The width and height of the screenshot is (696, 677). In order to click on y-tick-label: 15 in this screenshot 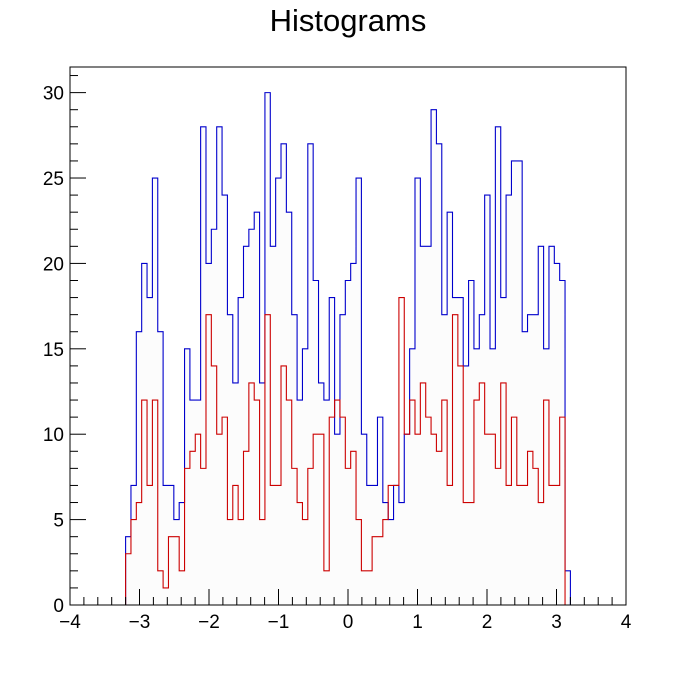, I will do `click(53, 350)`.